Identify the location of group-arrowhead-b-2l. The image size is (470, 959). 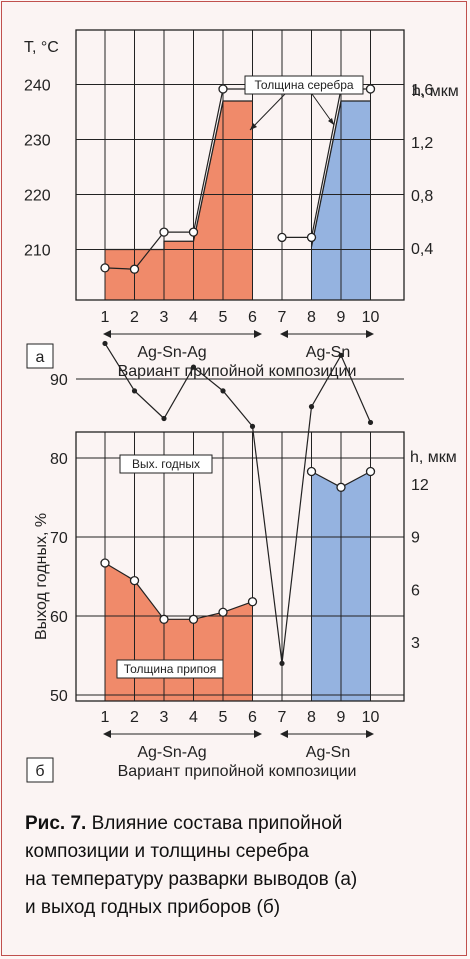
(284, 734).